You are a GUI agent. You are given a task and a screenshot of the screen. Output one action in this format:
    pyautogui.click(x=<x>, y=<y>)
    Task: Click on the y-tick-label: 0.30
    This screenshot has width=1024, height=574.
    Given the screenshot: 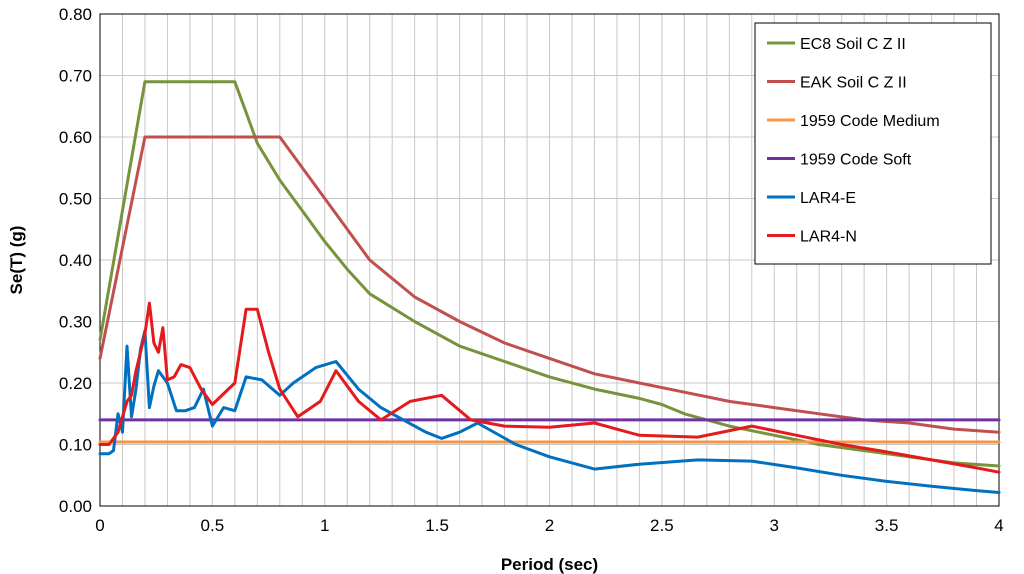 What is the action you would take?
    pyautogui.click(x=75, y=322)
    